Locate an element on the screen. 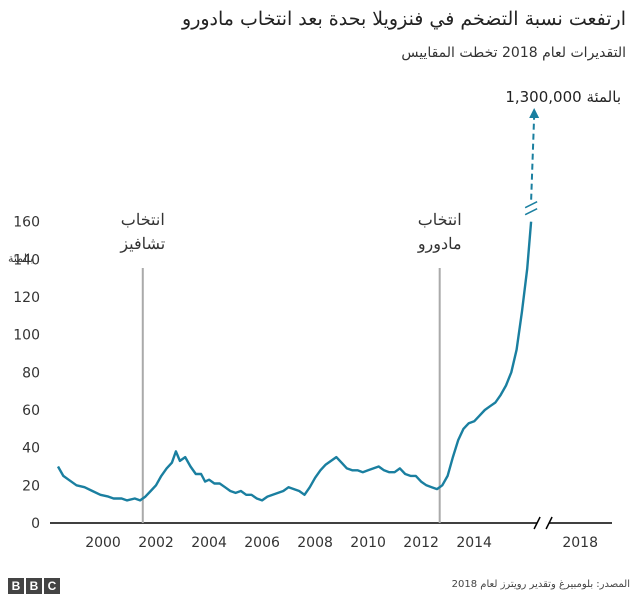 This screenshot has height=601, width=640. y-tick-label: 20 is located at coordinates (31, 486).